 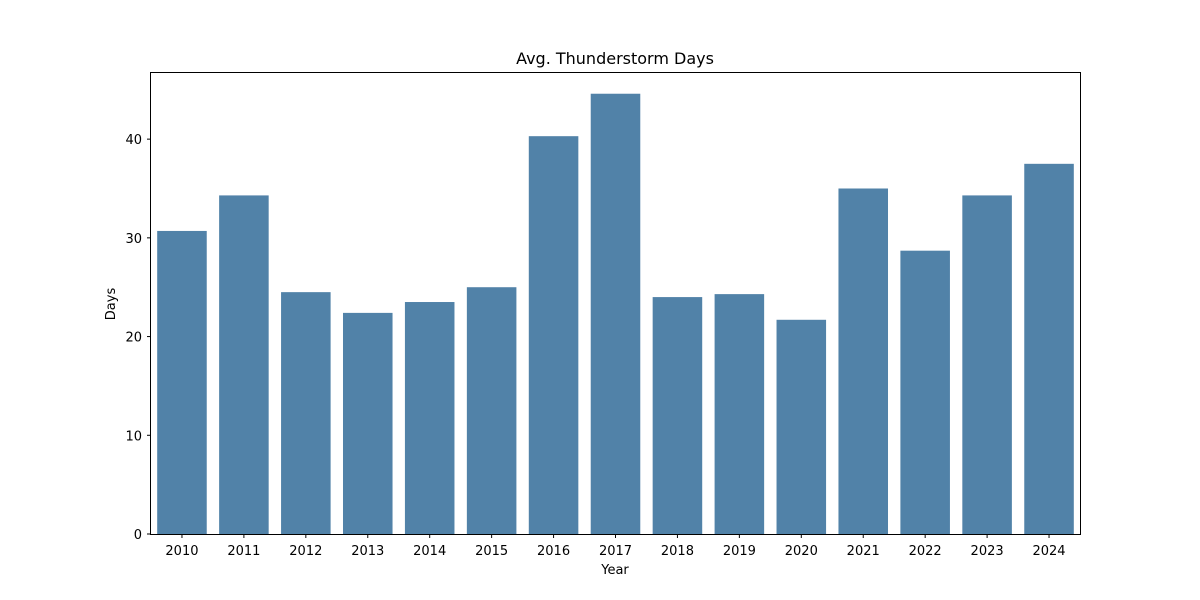 What do you see at coordinates (1049, 348) in the screenshot?
I see `bar-2024` at bounding box center [1049, 348].